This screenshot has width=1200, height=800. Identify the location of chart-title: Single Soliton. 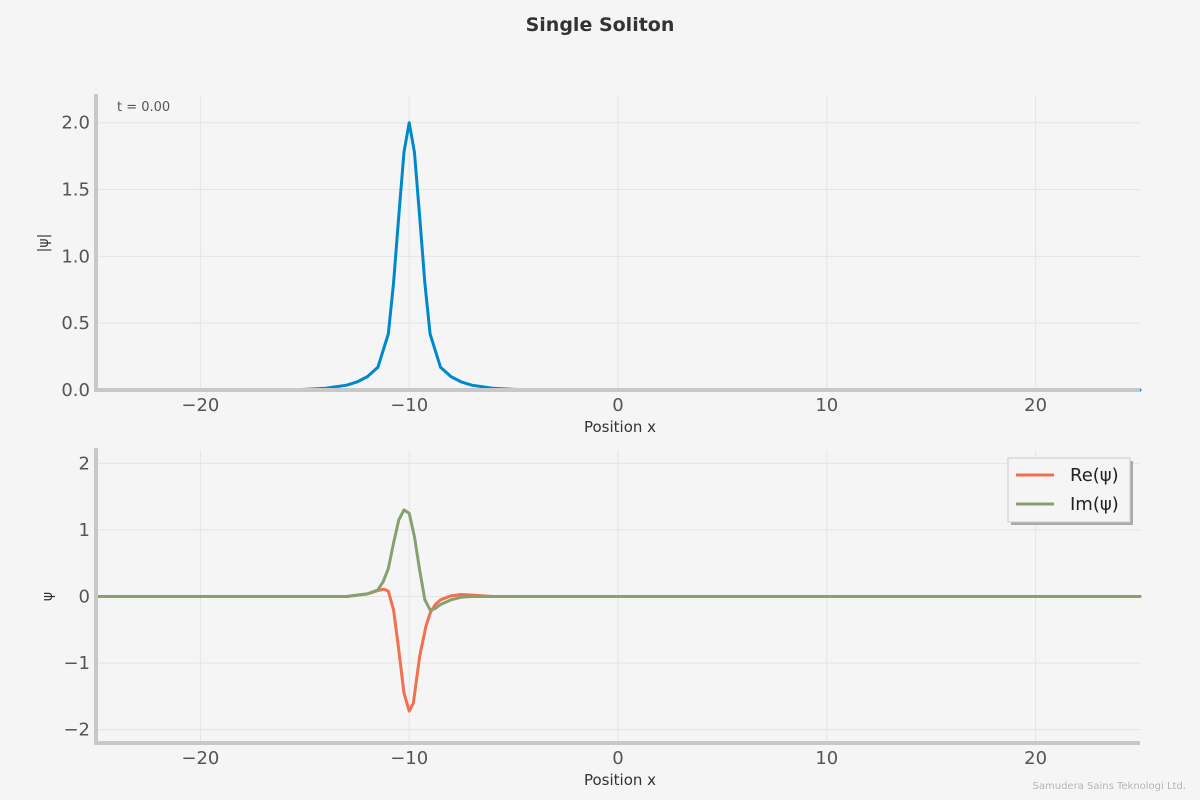
(600, 25).